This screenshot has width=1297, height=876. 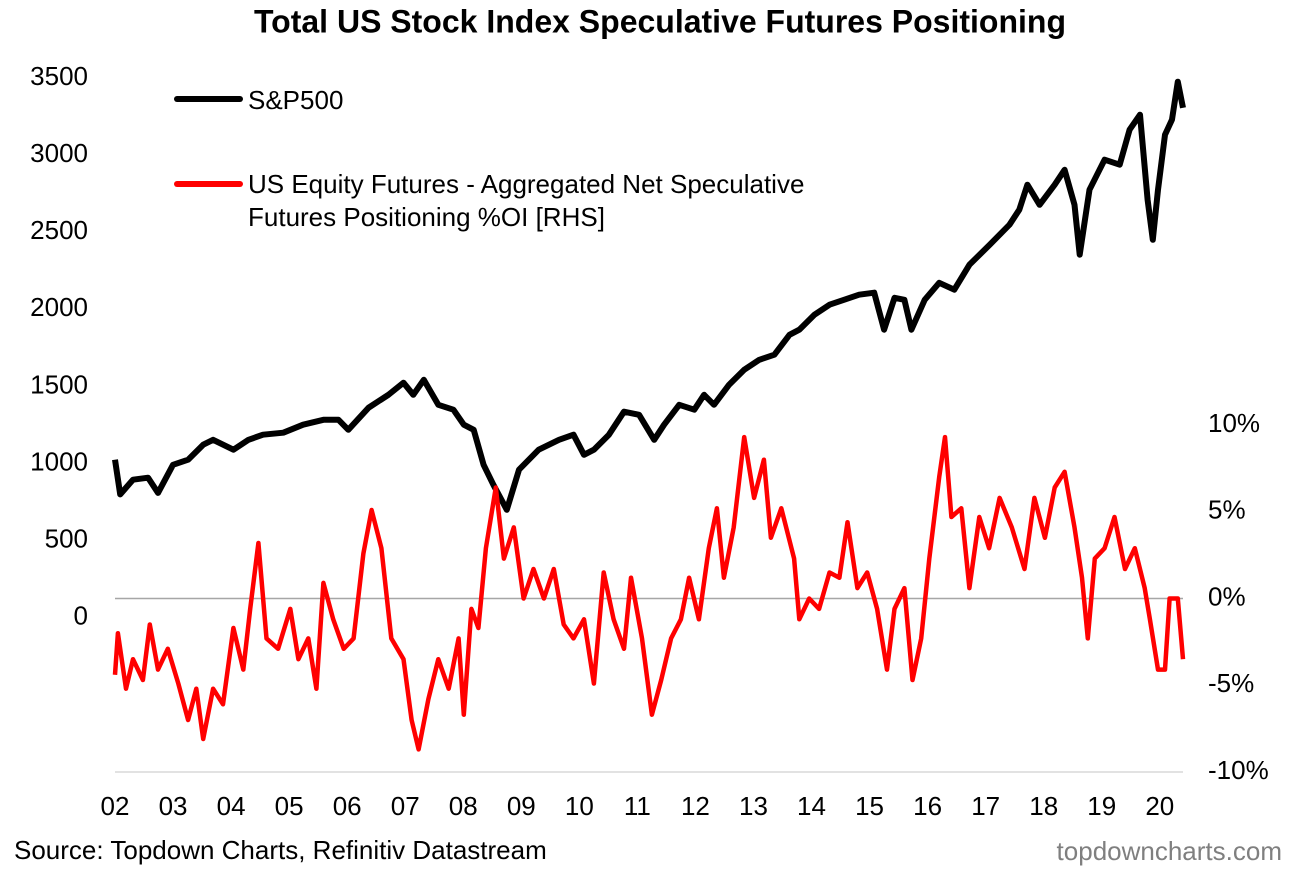 I want to click on x-tick-label: 14, so click(x=811, y=806).